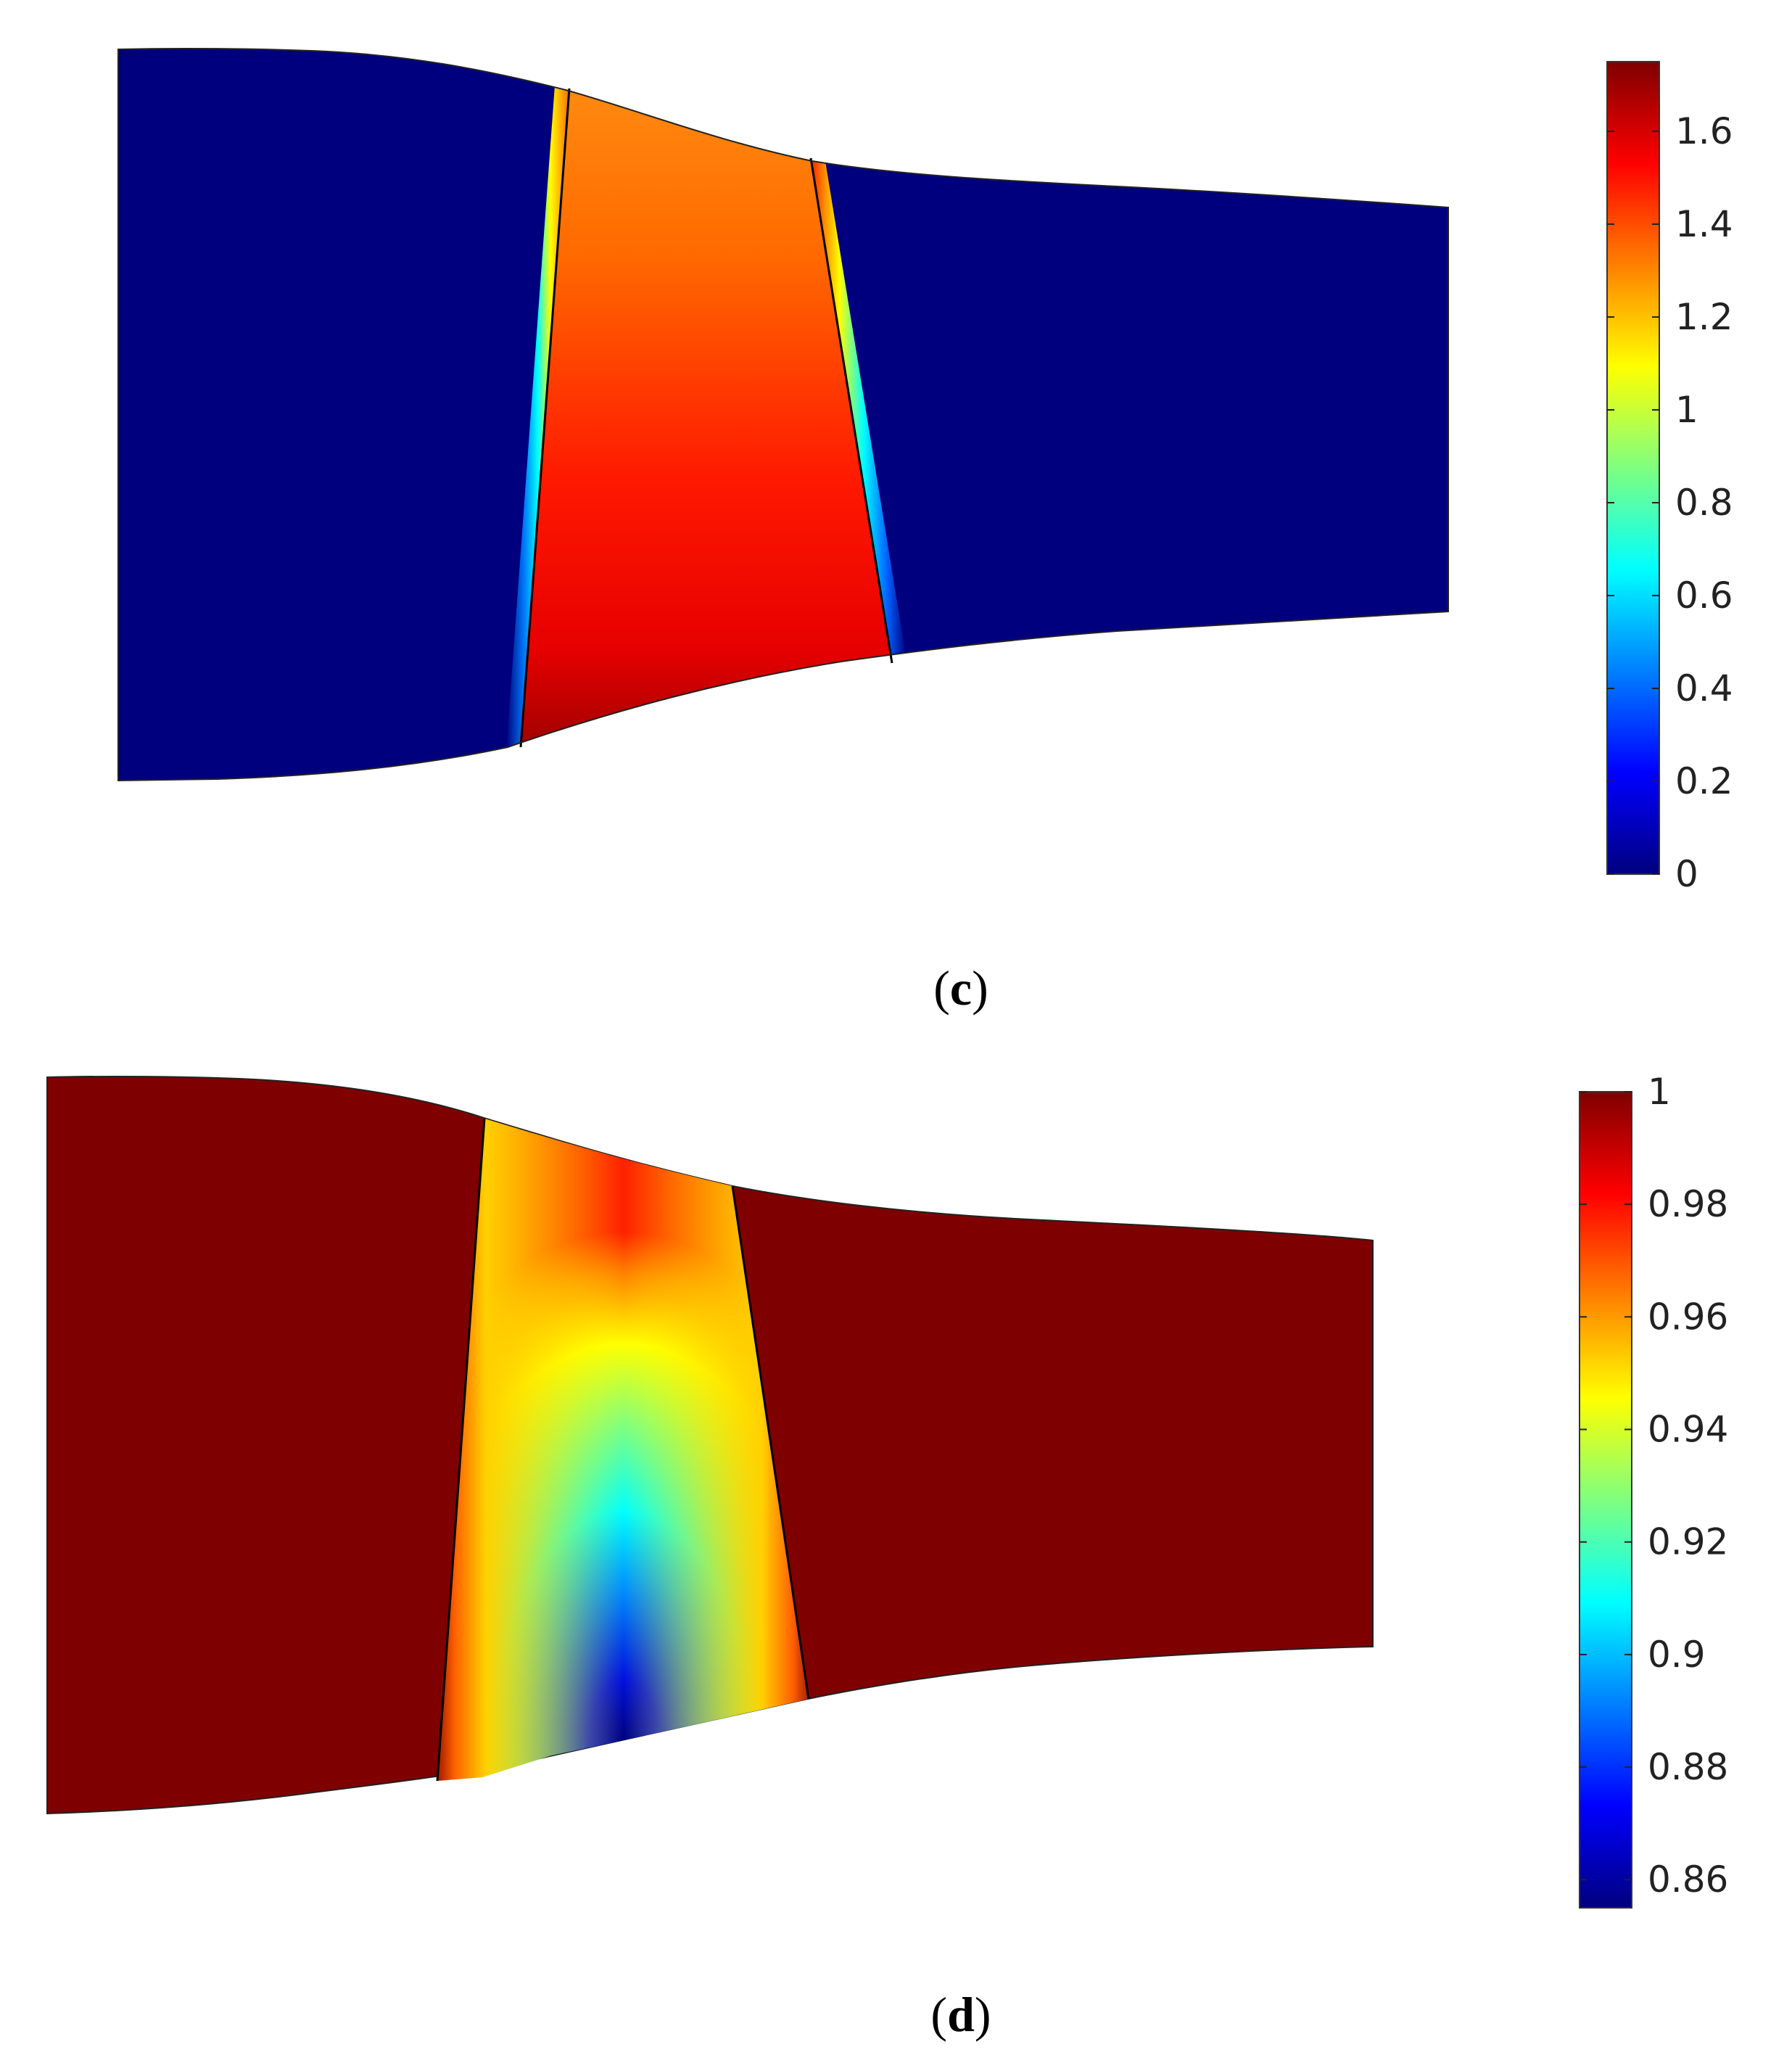  I want to click on colorbar-tick-label: 1.6, so click(1704, 131).